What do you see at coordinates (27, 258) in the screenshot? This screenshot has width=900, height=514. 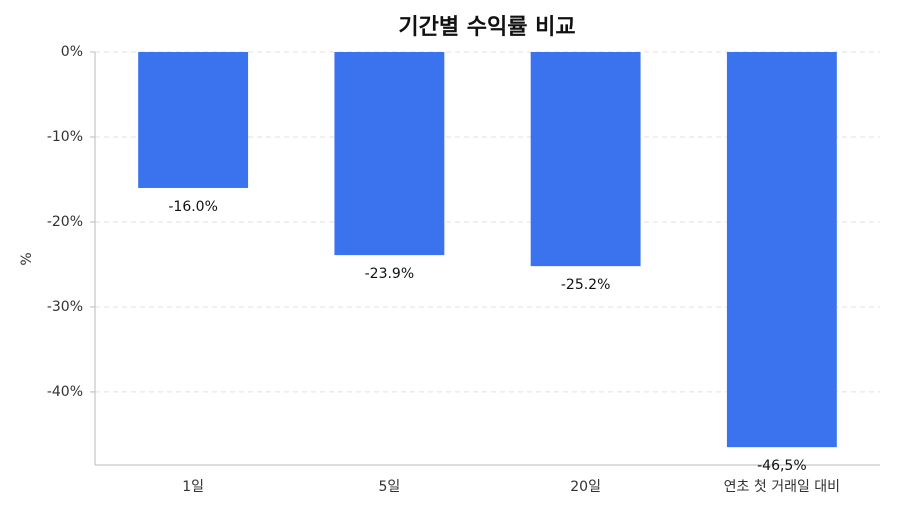 I see `y-axis-label: %` at bounding box center [27, 258].